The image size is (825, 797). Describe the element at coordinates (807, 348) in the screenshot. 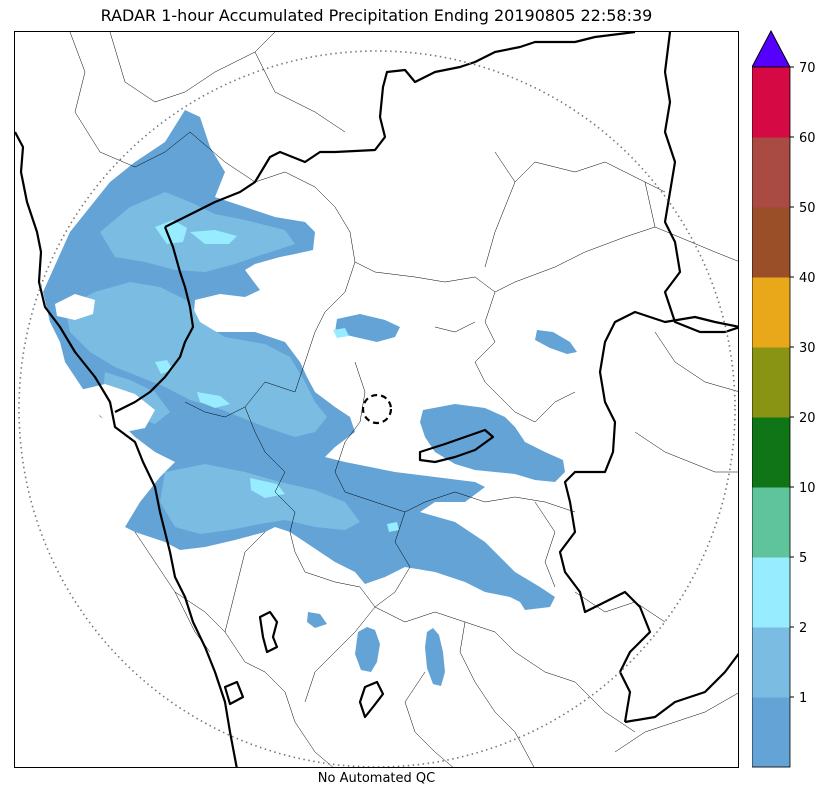

I see `colorbar-tick-label: 30` at that location.